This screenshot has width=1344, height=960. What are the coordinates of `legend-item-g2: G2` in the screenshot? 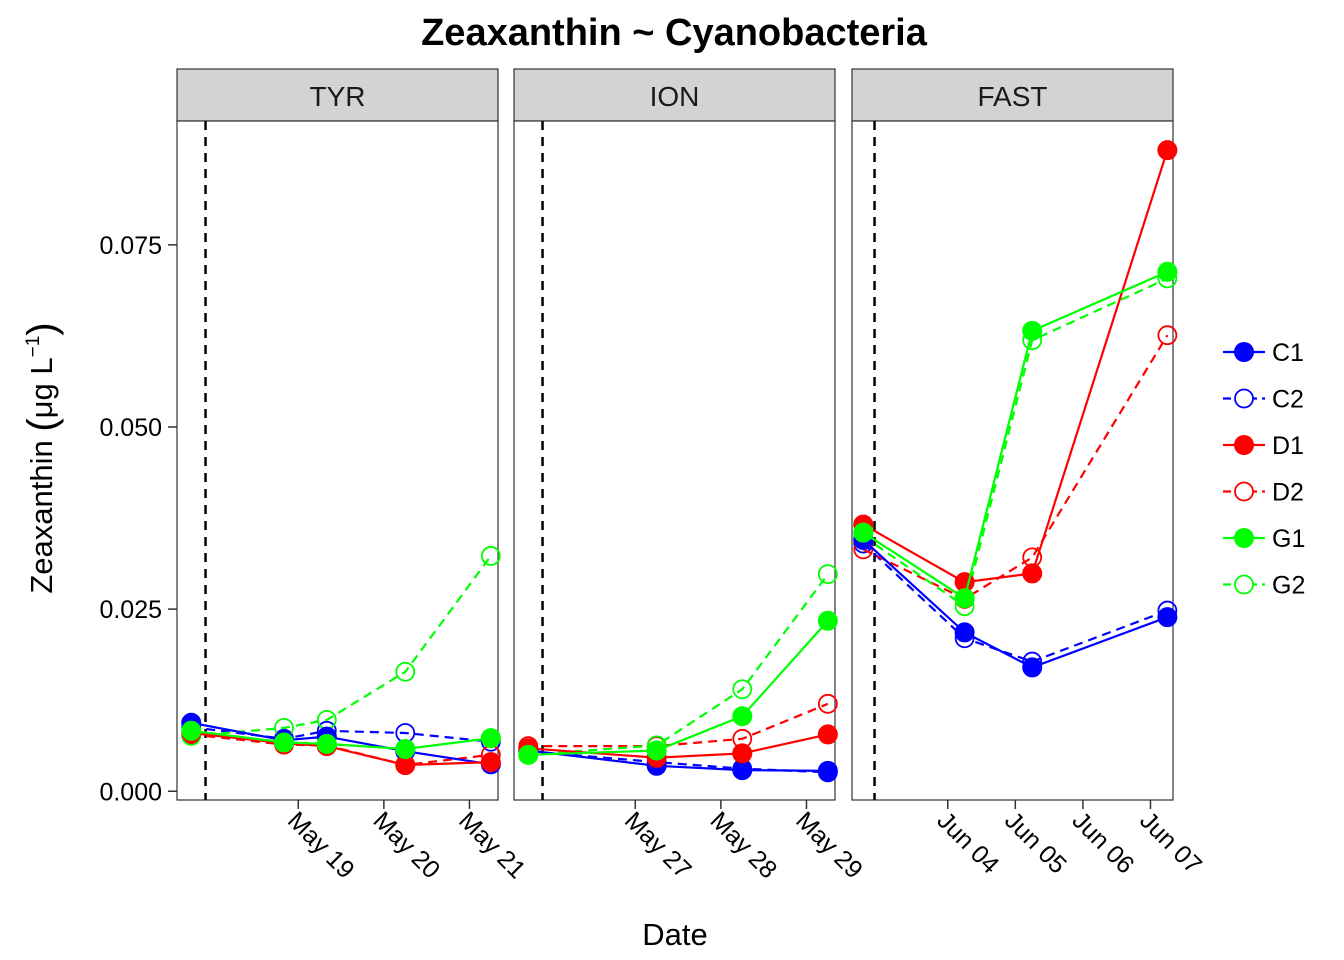 It's located at (1264, 586).